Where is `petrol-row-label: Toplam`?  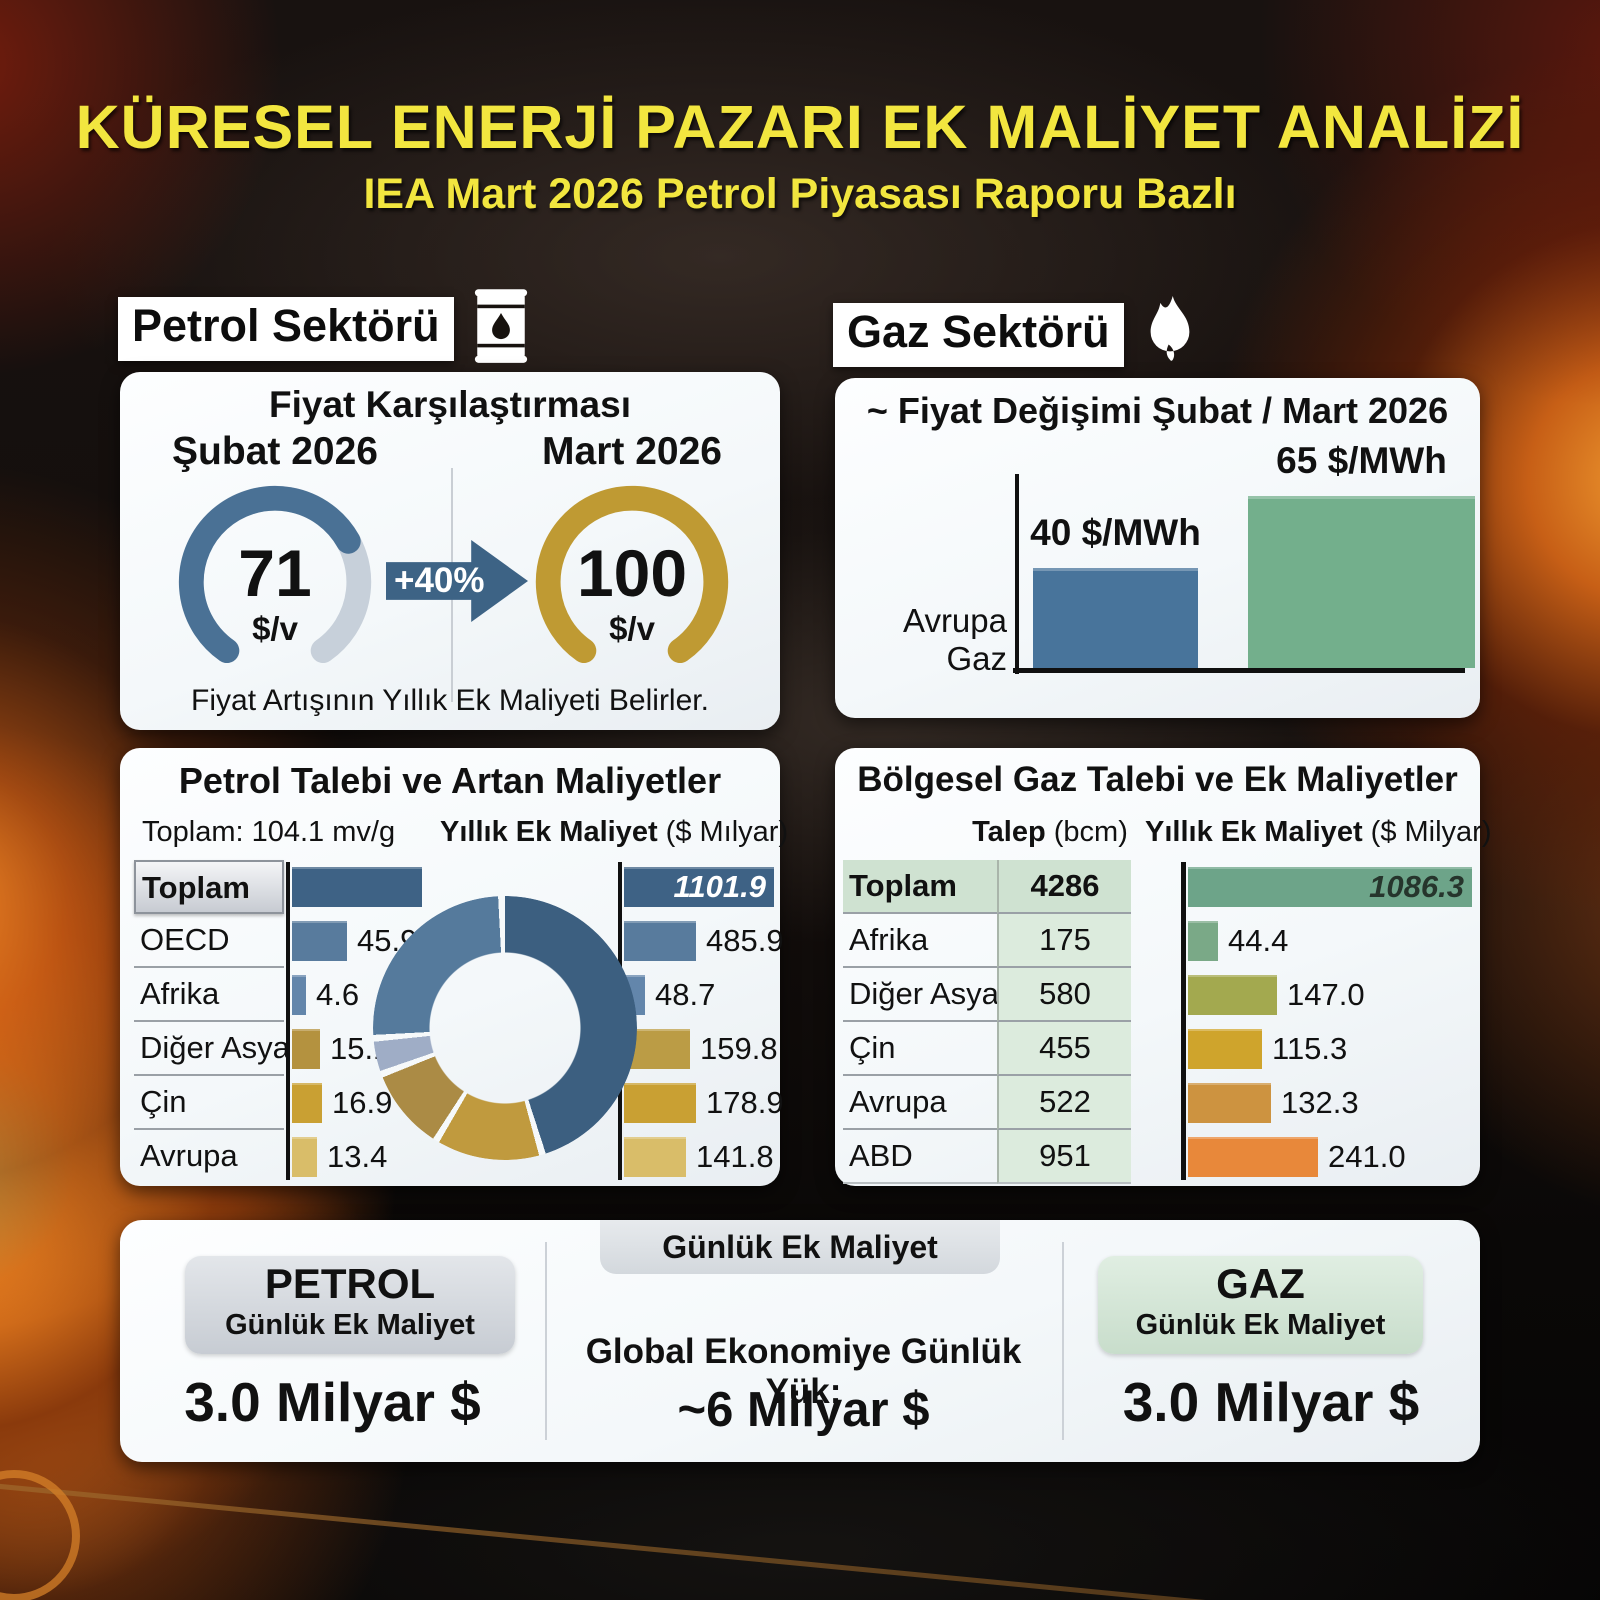
petrol-row-label: Toplam is located at coordinates (209, 887).